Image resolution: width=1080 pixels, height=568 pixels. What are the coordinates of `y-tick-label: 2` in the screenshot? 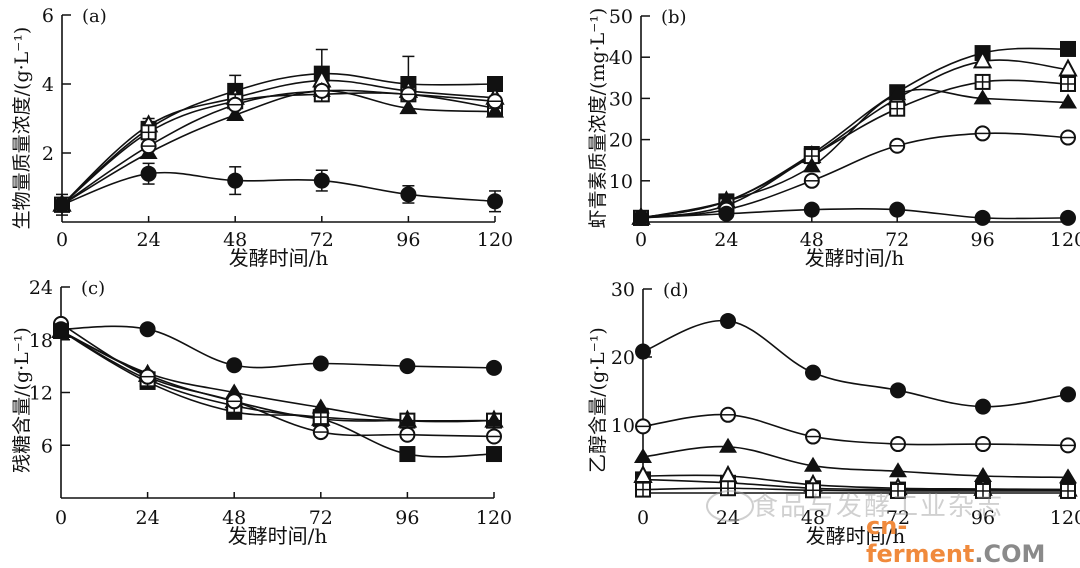 It's located at (48, 154).